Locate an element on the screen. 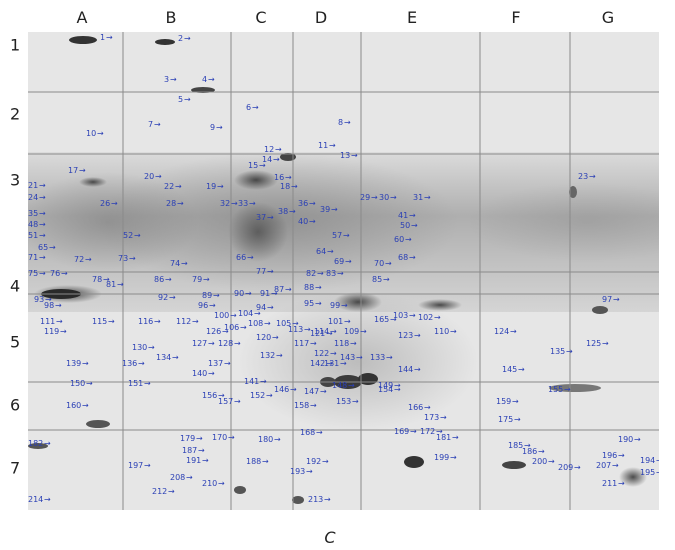  spot-label-150: 150 is located at coordinates (77, 383).